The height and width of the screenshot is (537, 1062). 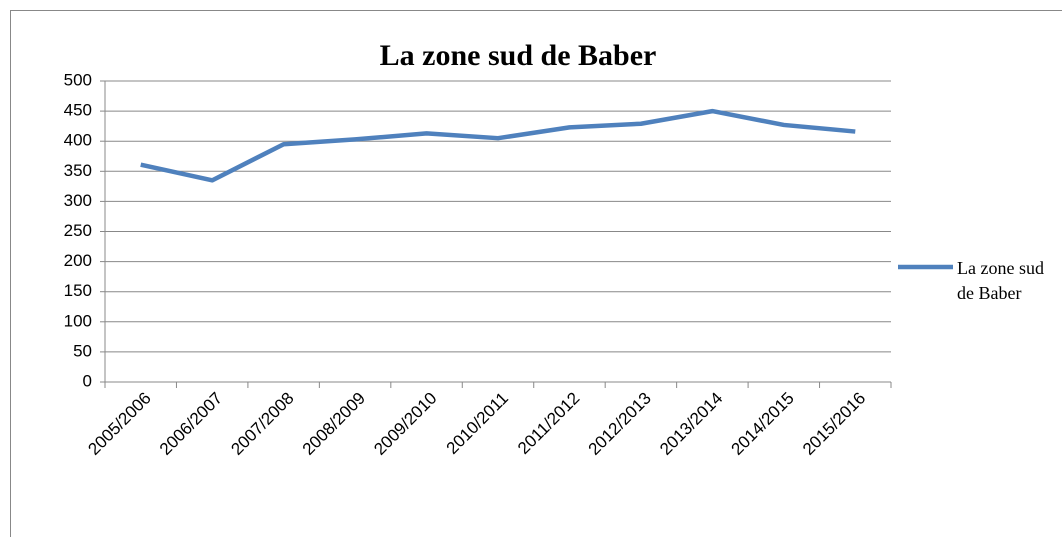 I want to click on x-tick-label: 2015/2016, so click(x=834, y=424).